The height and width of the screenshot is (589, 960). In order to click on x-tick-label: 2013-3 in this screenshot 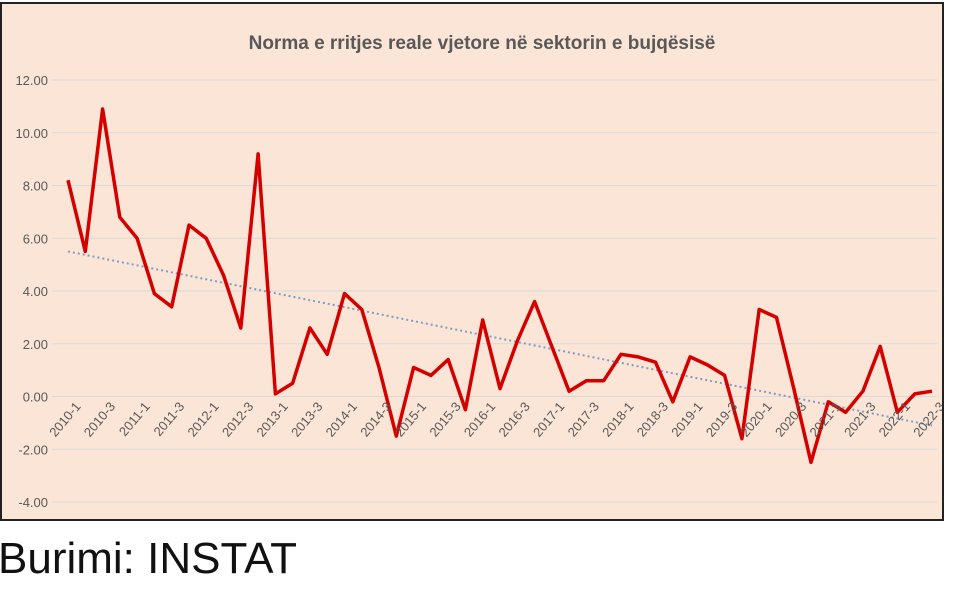, I will do `click(307, 419)`.